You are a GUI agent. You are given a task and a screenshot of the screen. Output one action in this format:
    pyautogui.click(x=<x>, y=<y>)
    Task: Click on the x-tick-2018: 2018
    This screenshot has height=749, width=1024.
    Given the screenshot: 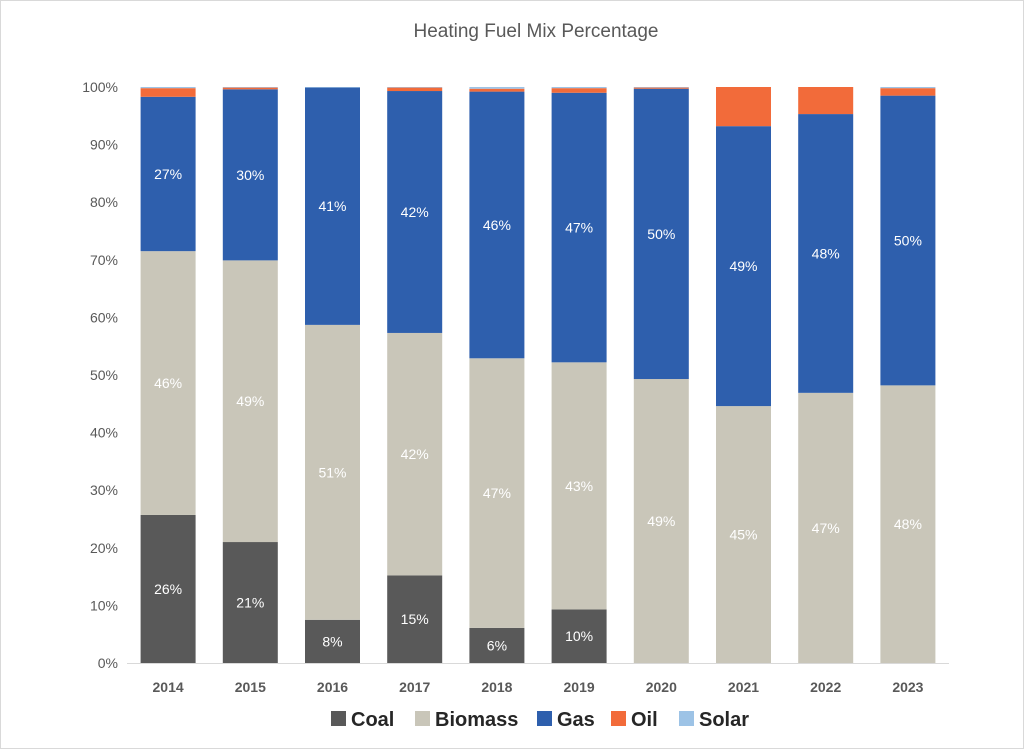 What is the action you would take?
    pyautogui.click(x=496, y=687)
    